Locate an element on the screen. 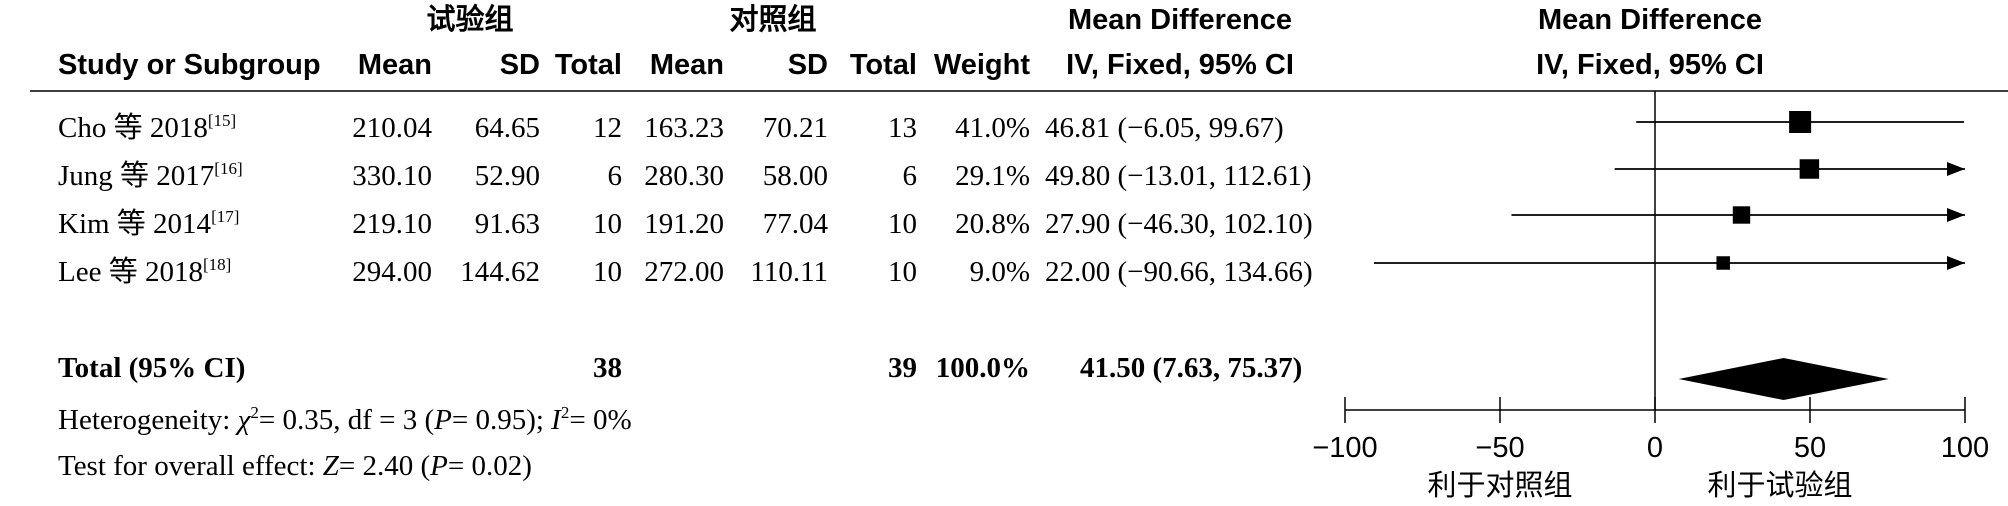  col-study-header: Study or Subgroup is located at coordinates (189, 65).